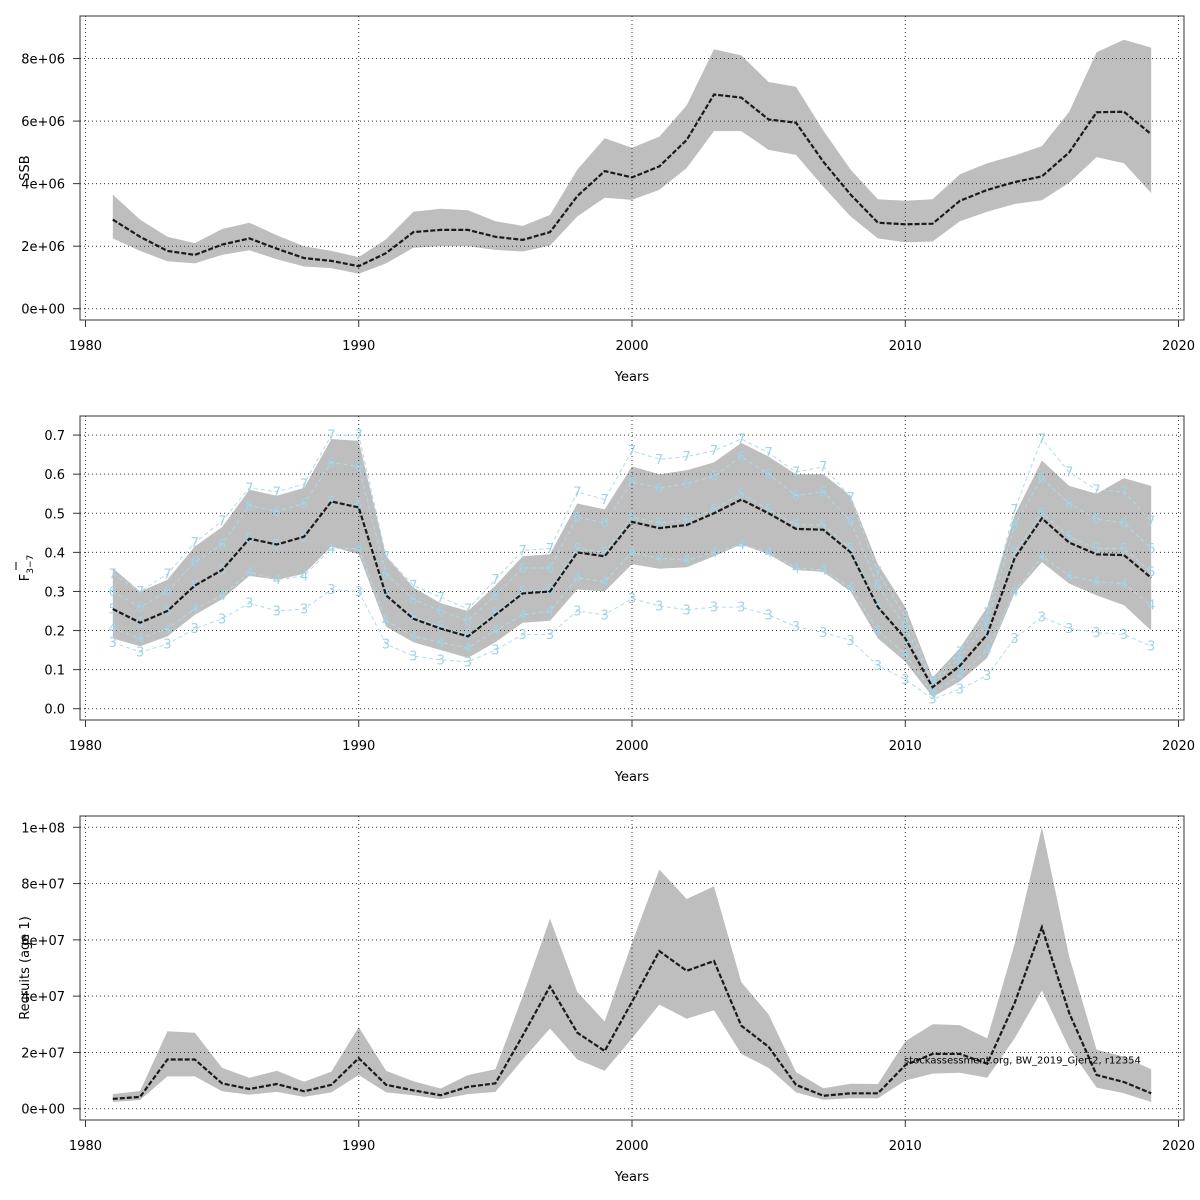 The width and height of the screenshot is (1200, 1200). I want to click on y-tick-label: 4e+07, so click(43, 997).